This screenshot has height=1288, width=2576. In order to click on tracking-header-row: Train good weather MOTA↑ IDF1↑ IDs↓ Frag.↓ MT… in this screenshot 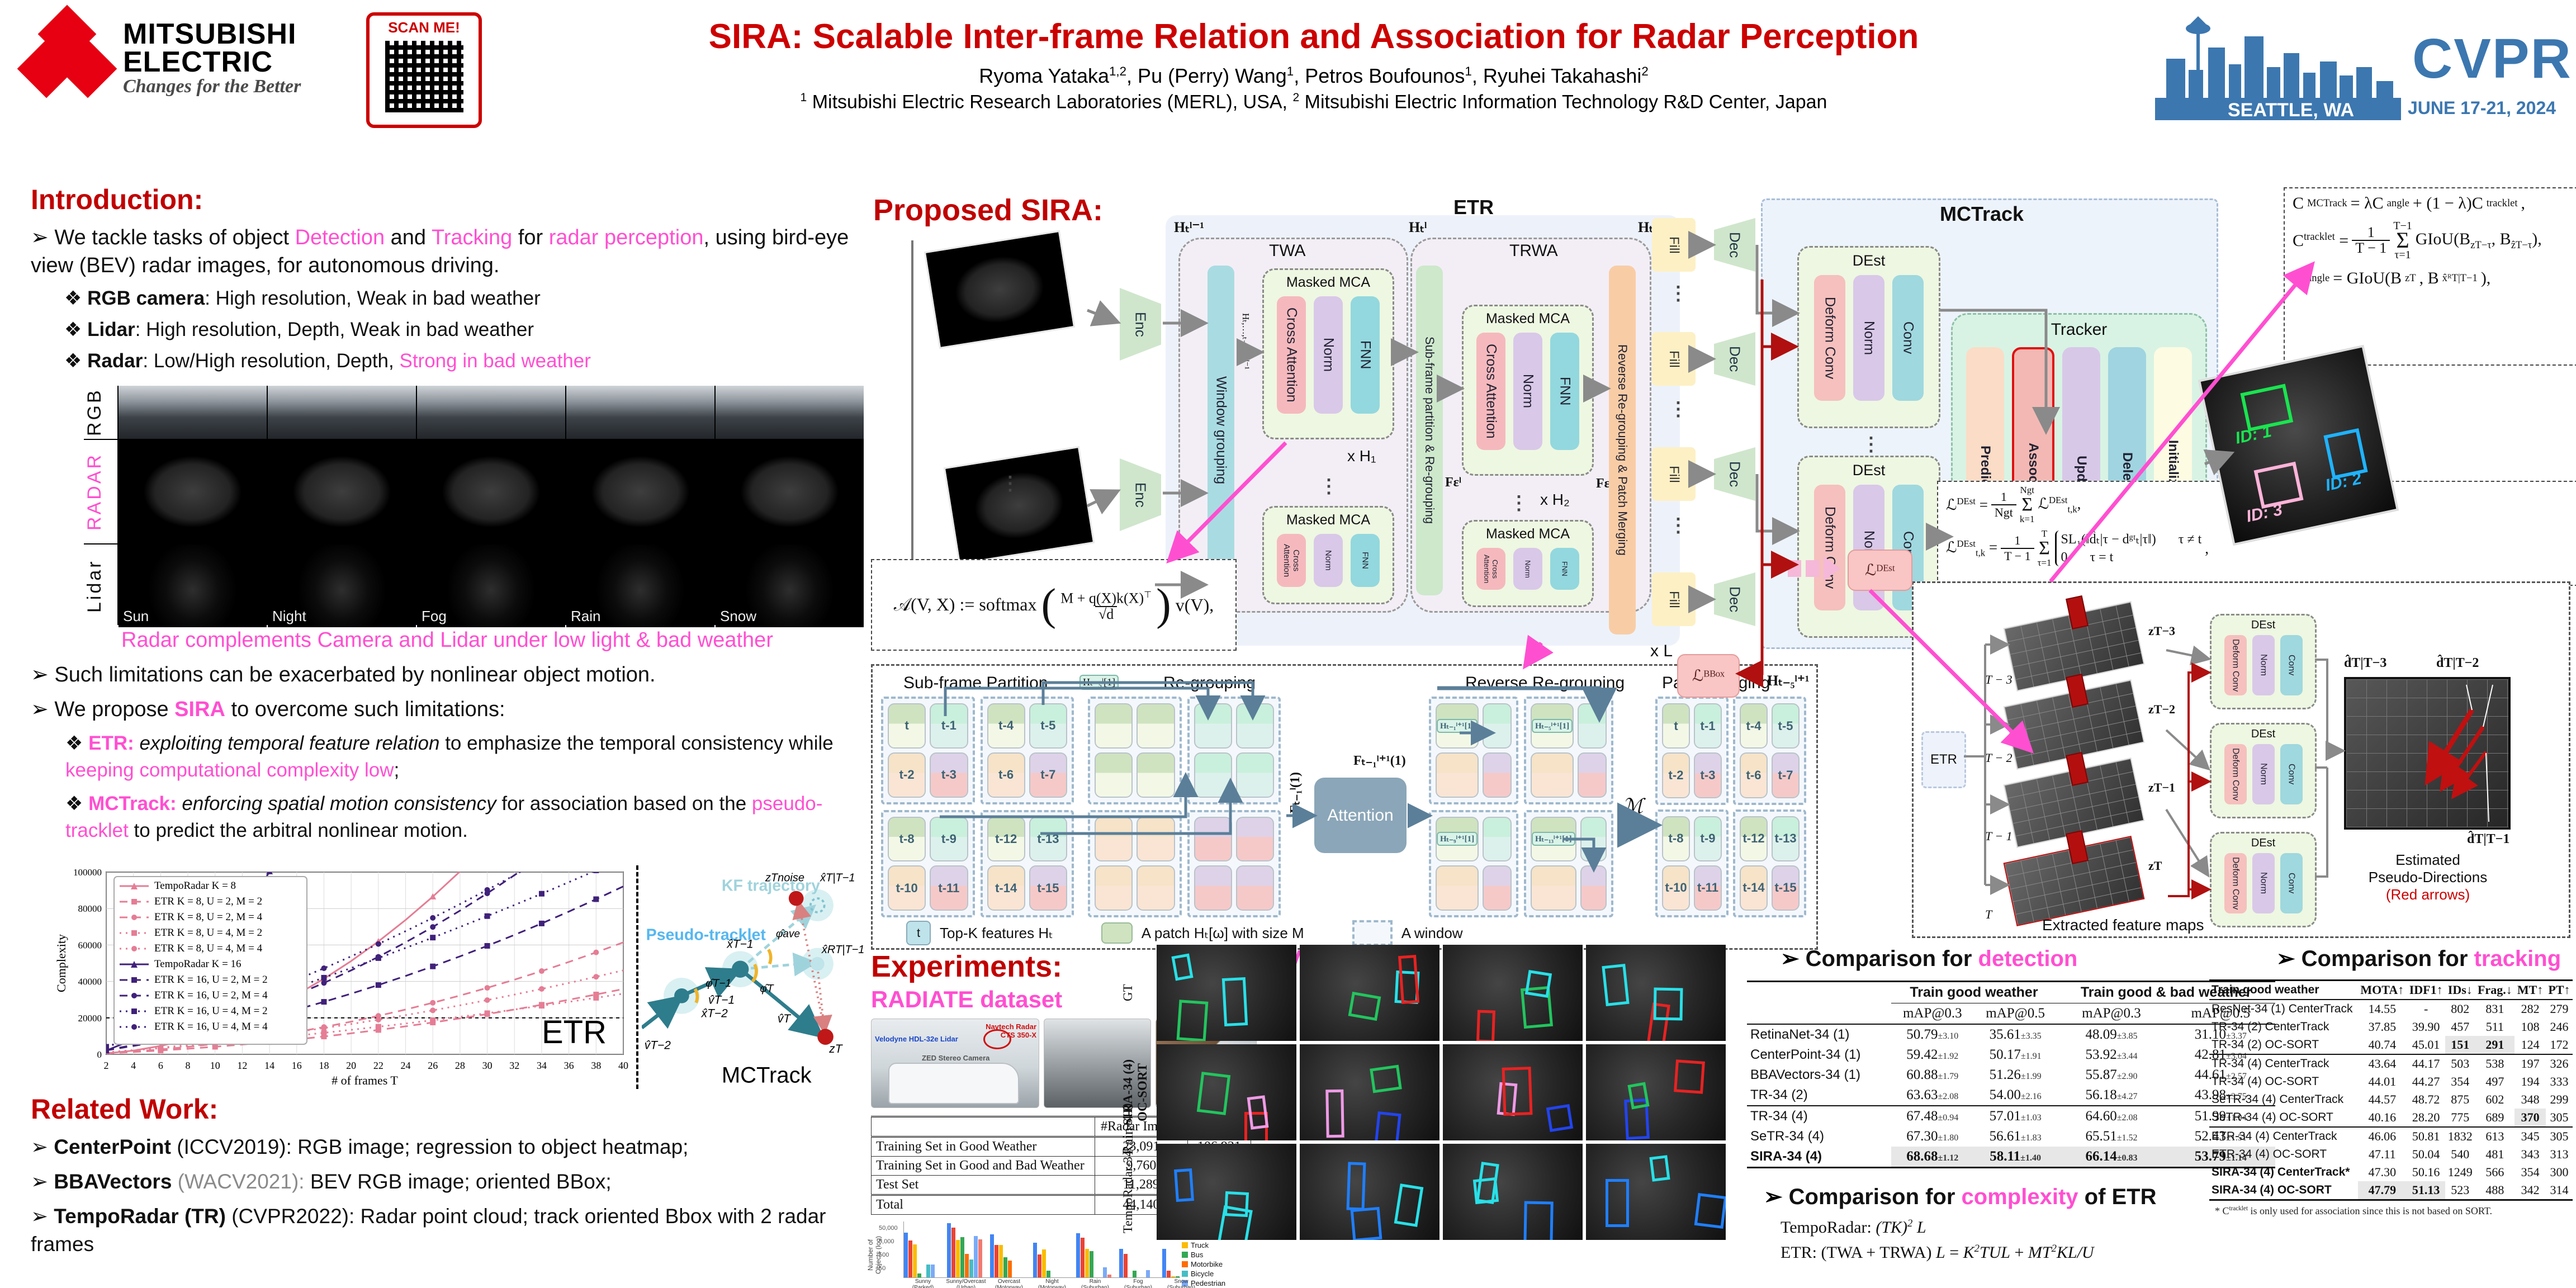, I will do `click(2391, 990)`.